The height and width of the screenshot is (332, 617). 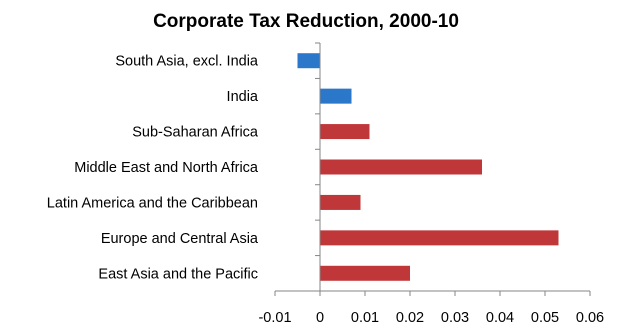 What do you see at coordinates (195, 133) in the screenshot?
I see `category-label-2: Sub-Saharan Africa` at bounding box center [195, 133].